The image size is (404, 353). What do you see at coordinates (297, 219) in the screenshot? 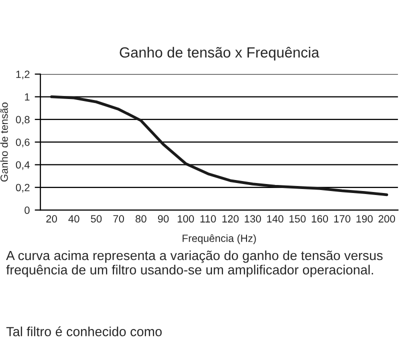
I see `x-tick-label: 150` at bounding box center [297, 219].